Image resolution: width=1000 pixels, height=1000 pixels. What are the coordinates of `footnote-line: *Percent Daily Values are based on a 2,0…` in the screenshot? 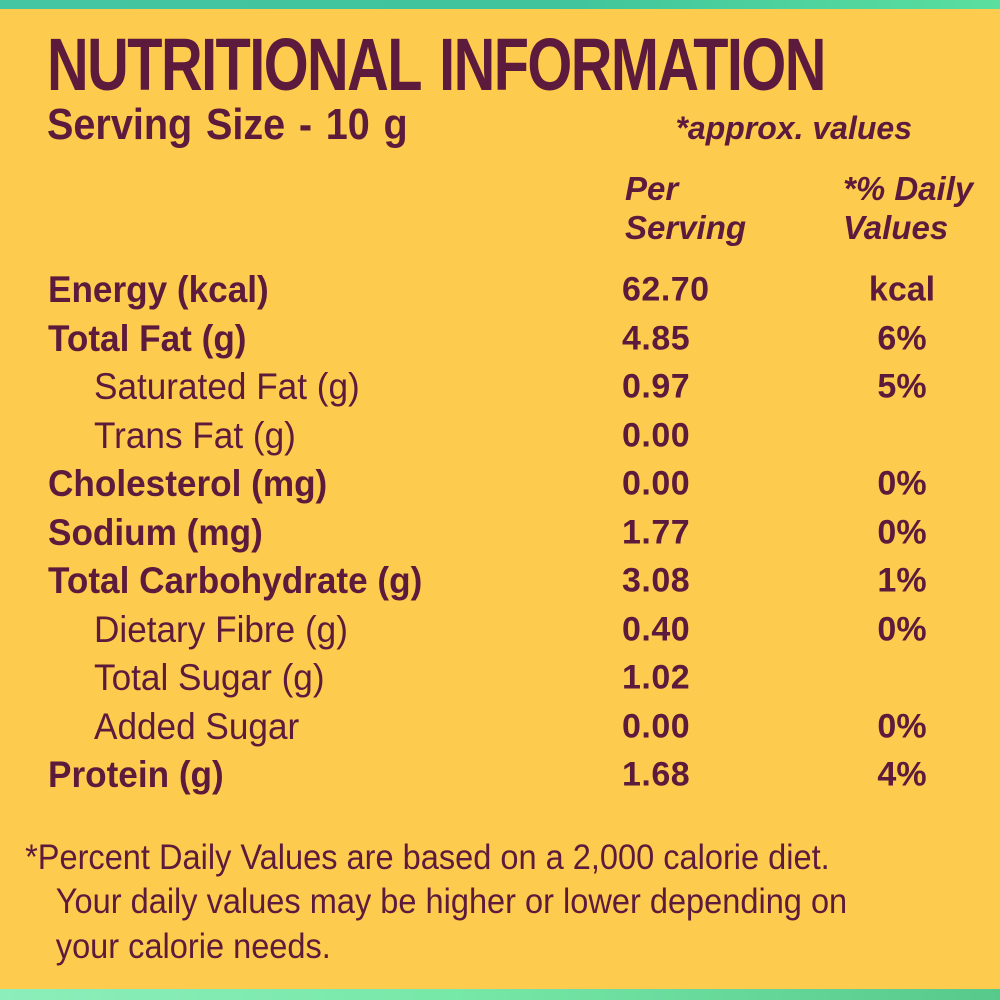 It's located at (427, 857).